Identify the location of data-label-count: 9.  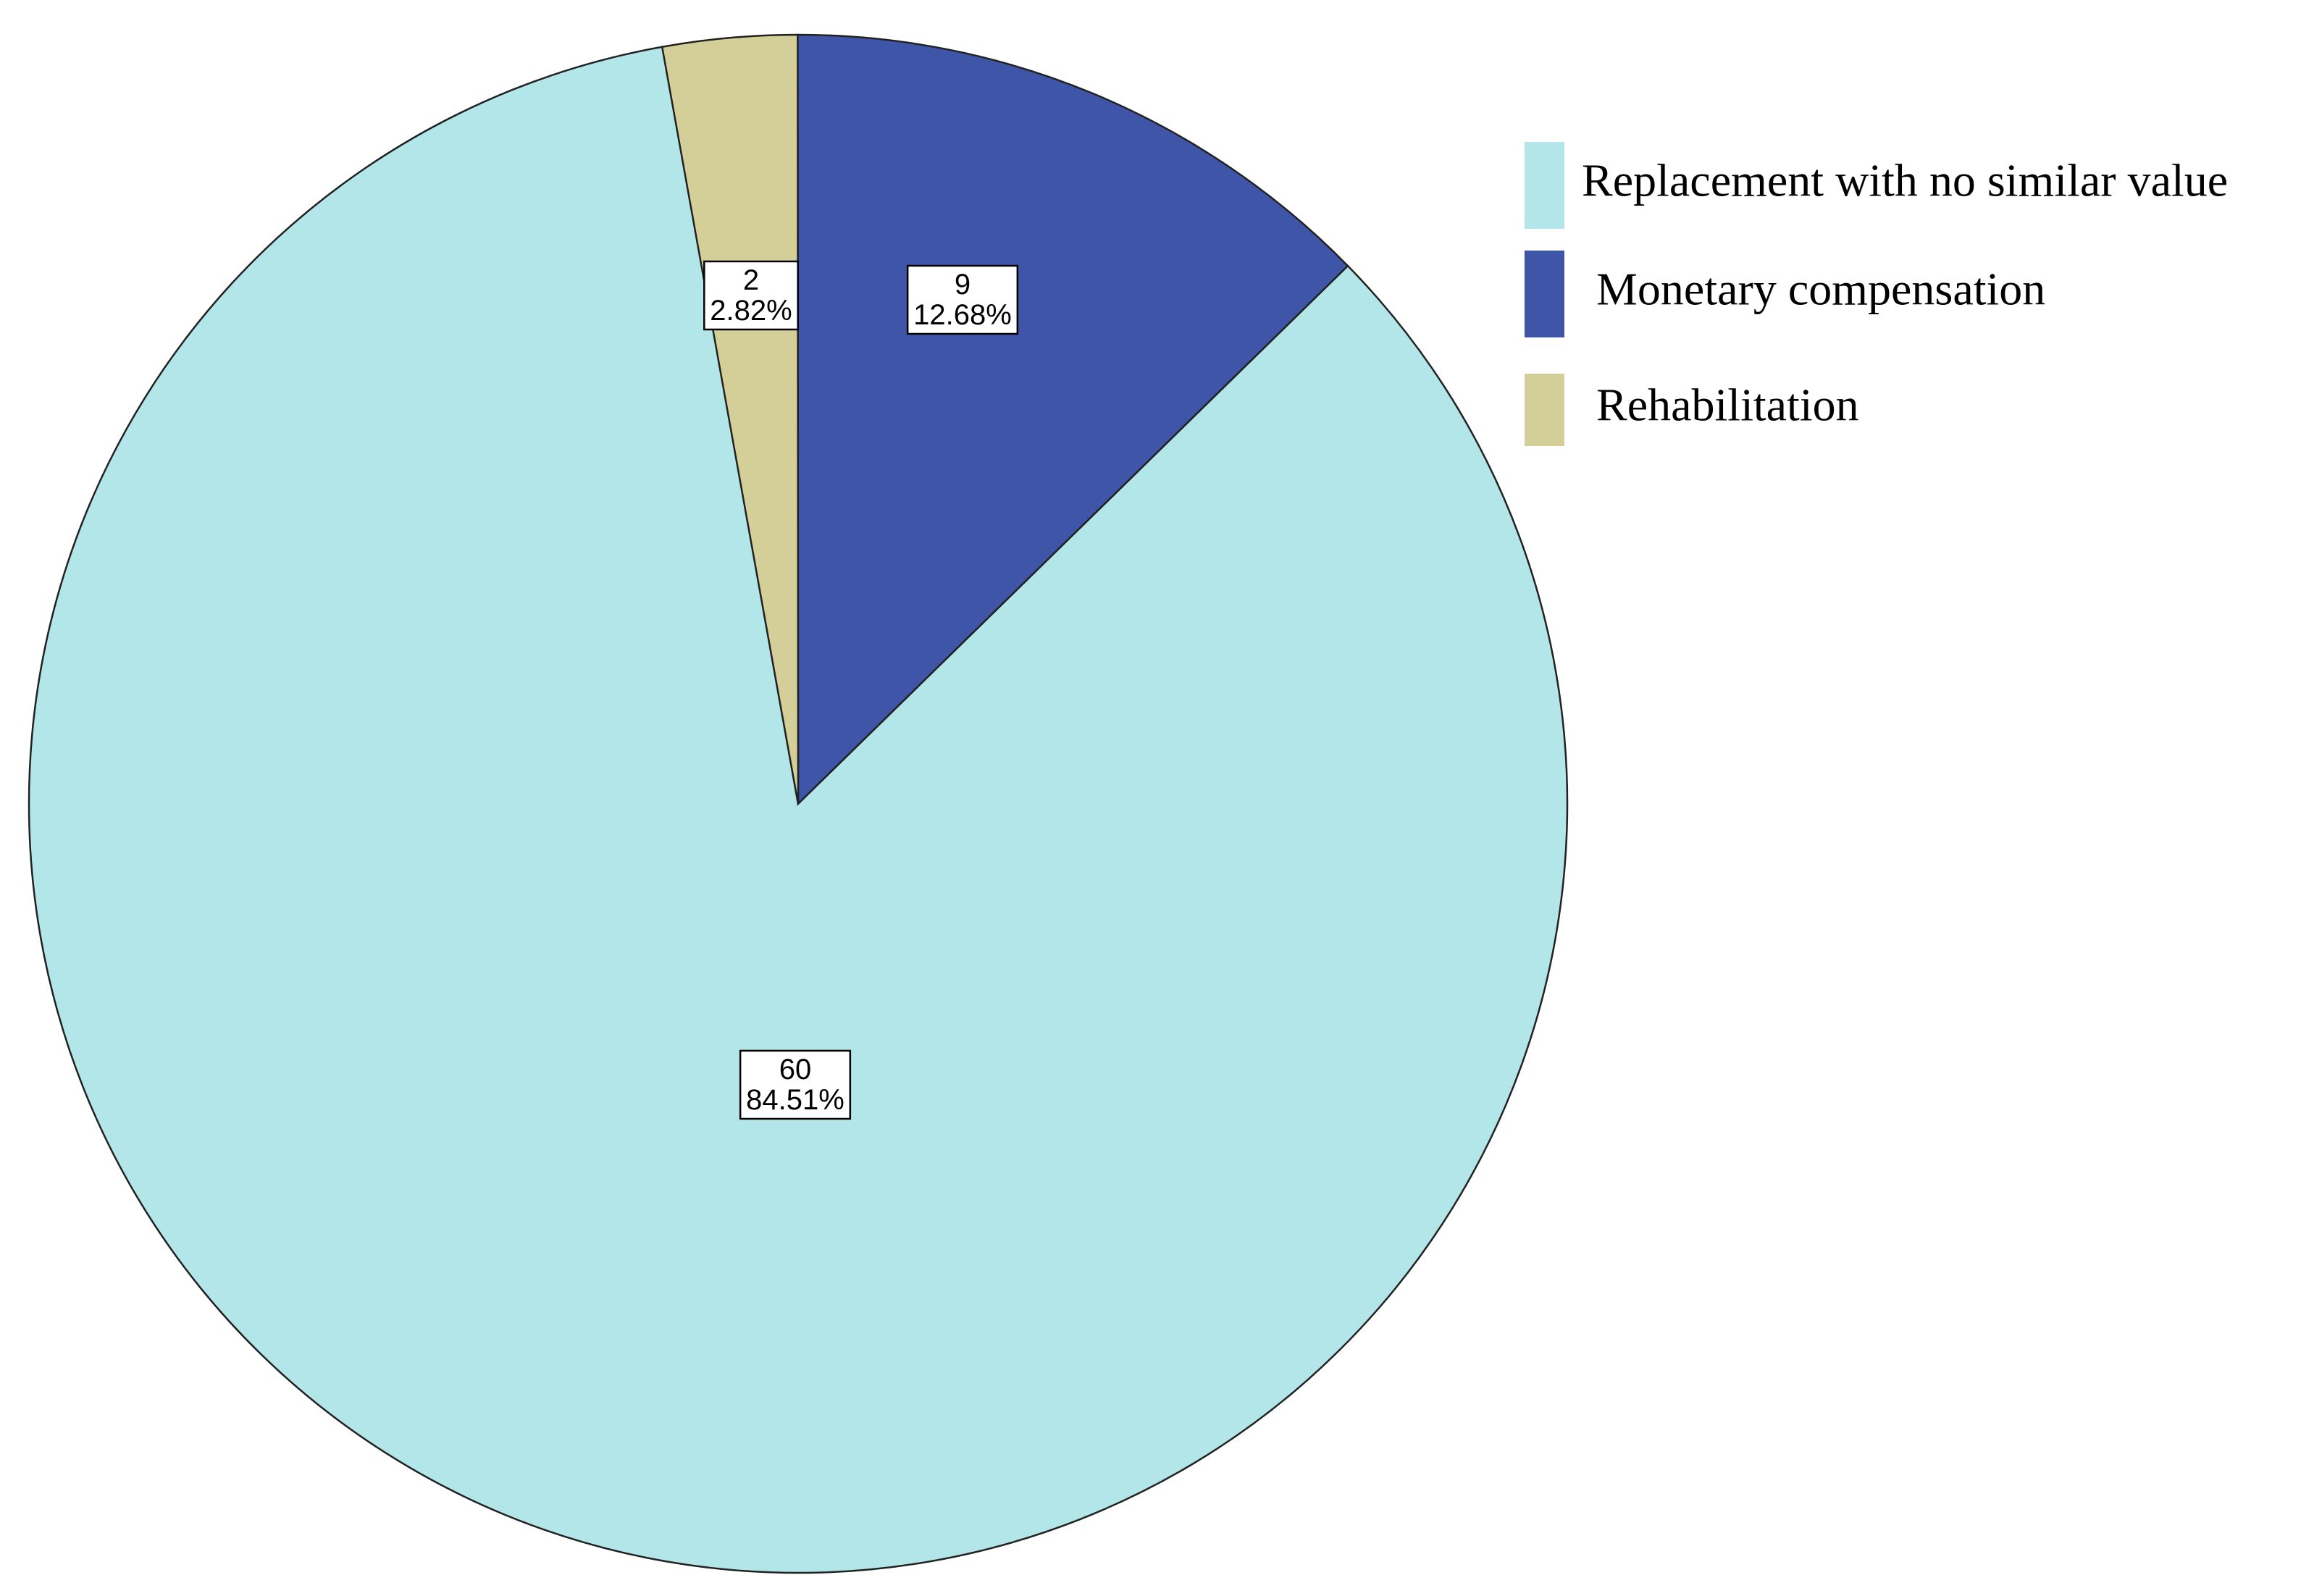
(963, 285).